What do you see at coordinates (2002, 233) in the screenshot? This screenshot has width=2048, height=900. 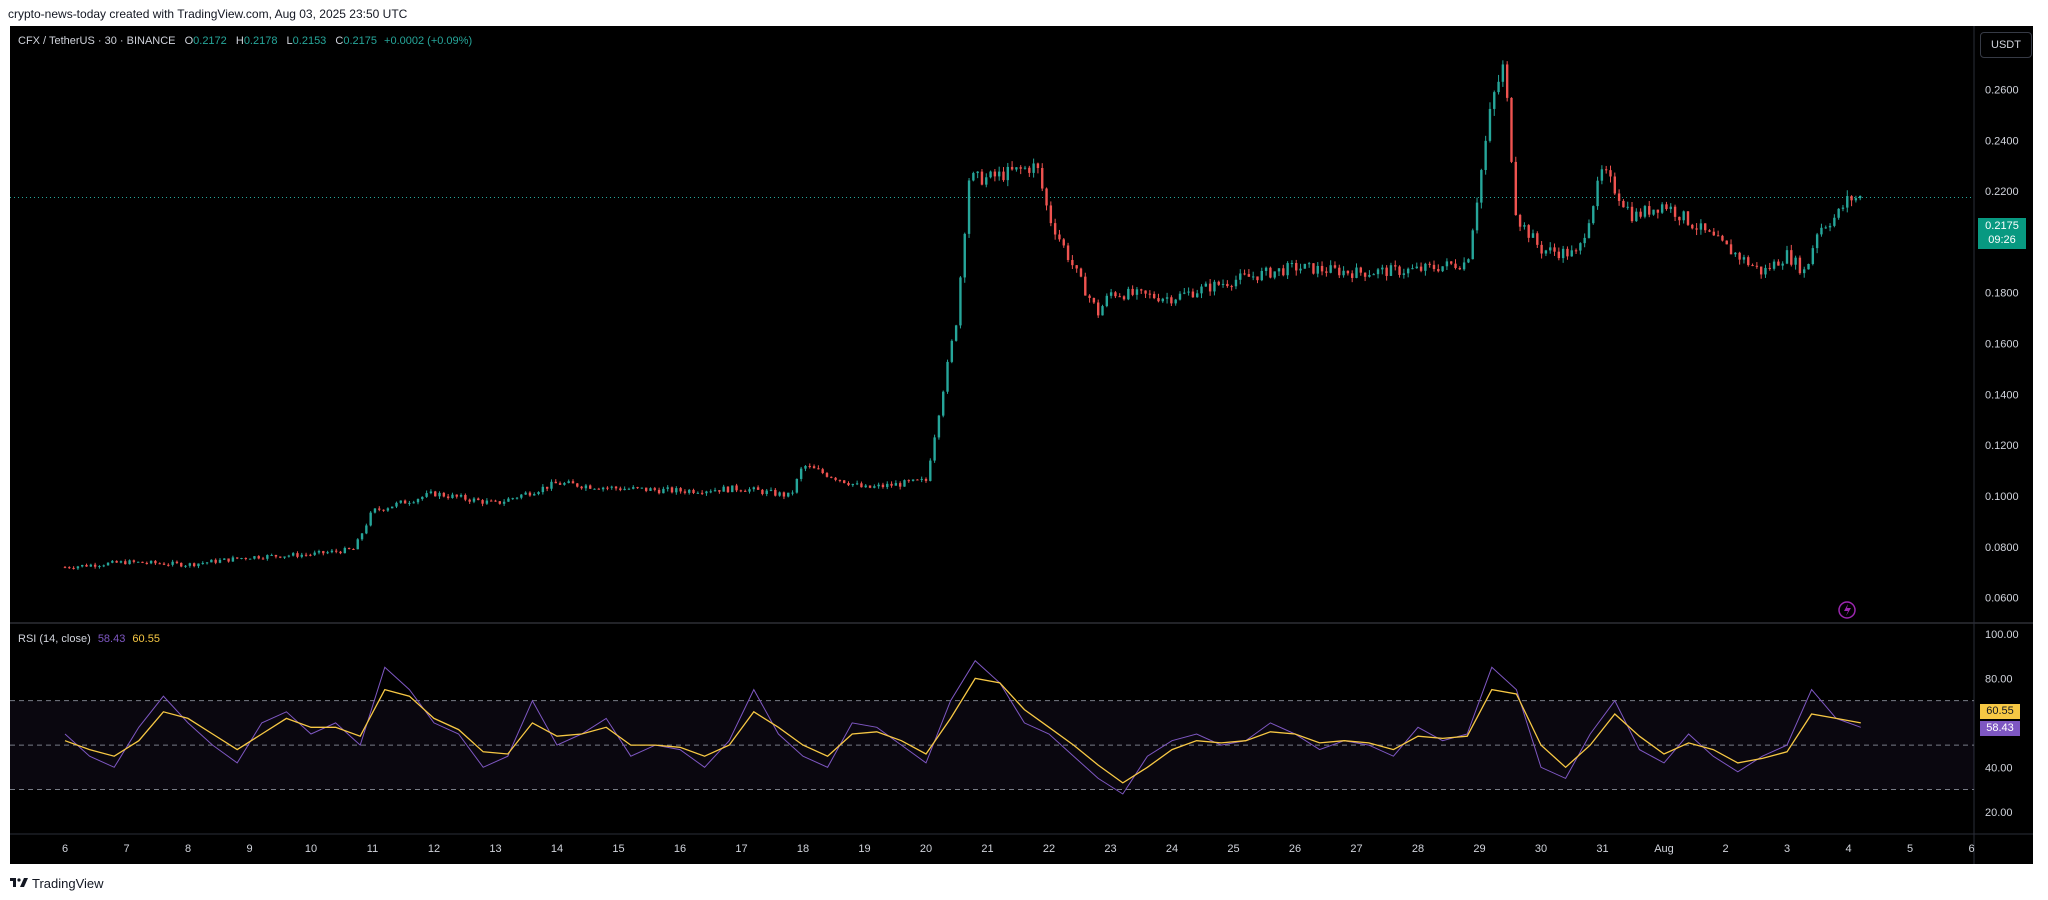 I see `last-price-badge: 0.2175 09:26` at bounding box center [2002, 233].